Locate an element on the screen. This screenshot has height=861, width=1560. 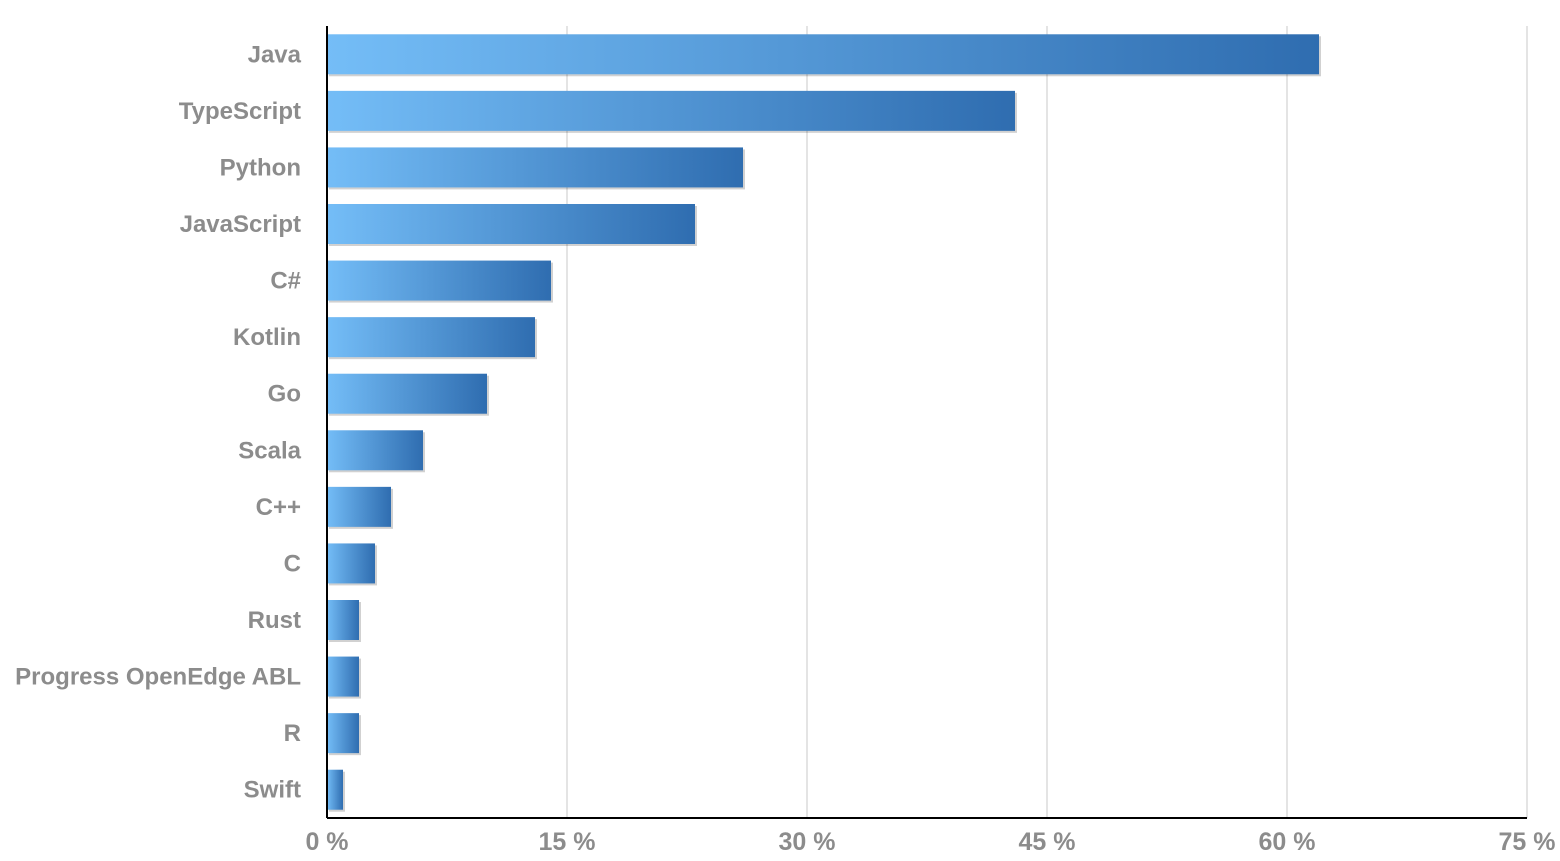
category-label: TypeScript is located at coordinates (240, 111).